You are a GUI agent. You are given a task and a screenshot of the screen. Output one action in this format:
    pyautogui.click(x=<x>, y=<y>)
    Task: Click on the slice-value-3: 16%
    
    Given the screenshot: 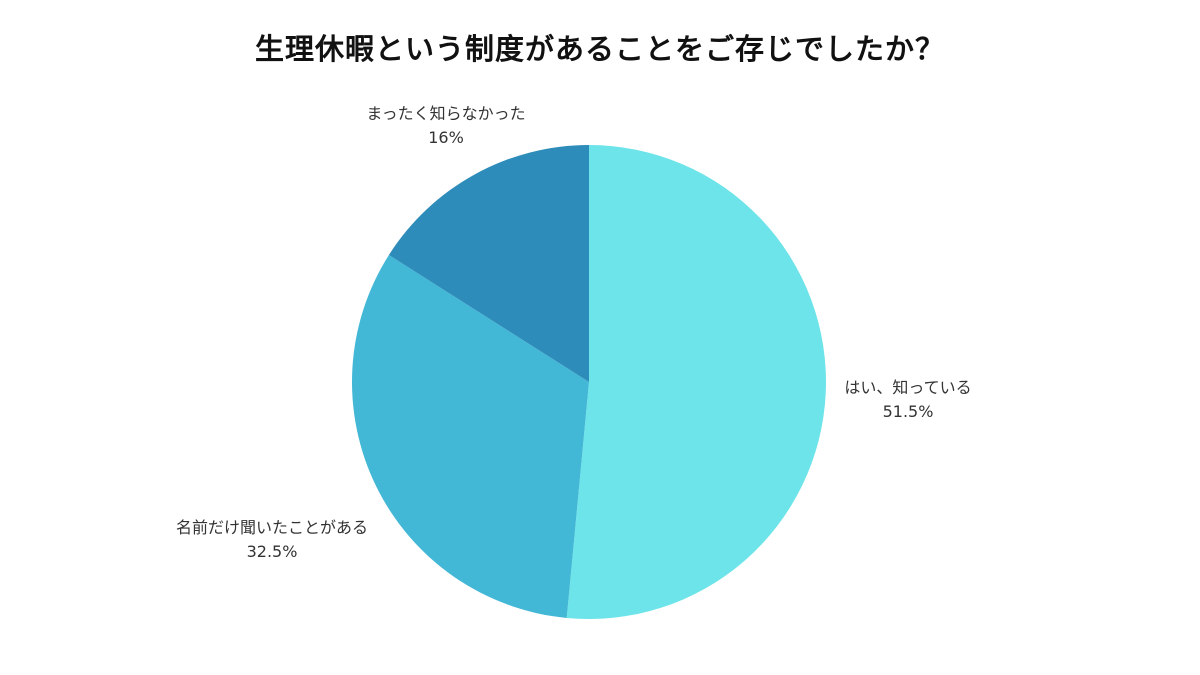 What is the action you would take?
    pyautogui.click(x=446, y=137)
    